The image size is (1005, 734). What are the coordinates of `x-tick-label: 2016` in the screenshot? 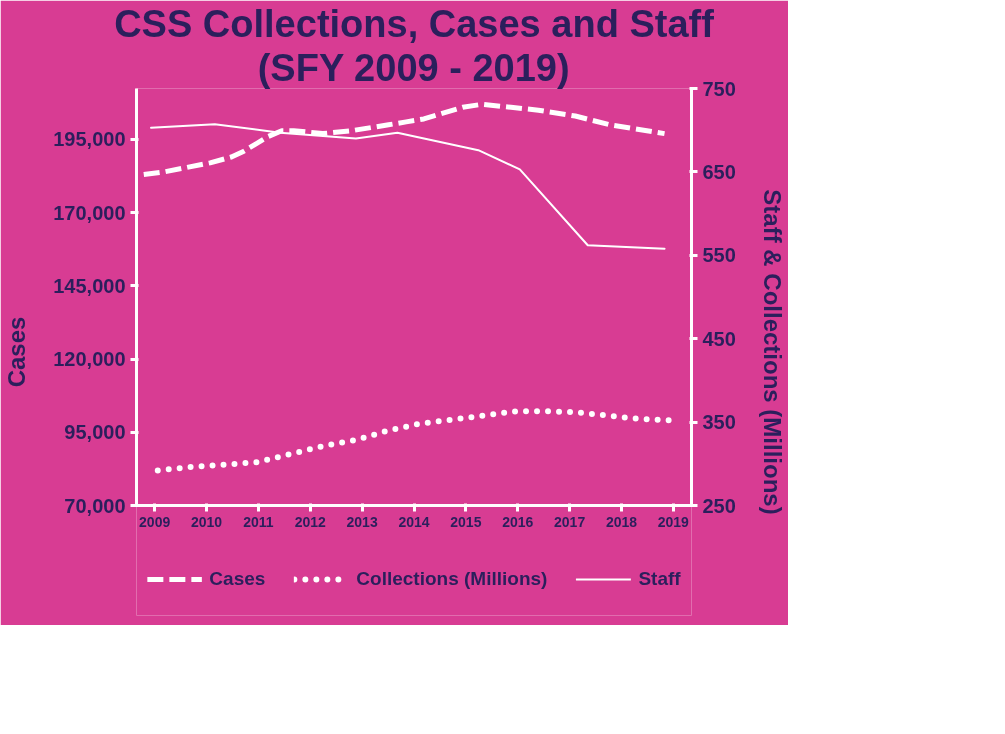 It's located at (518, 521).